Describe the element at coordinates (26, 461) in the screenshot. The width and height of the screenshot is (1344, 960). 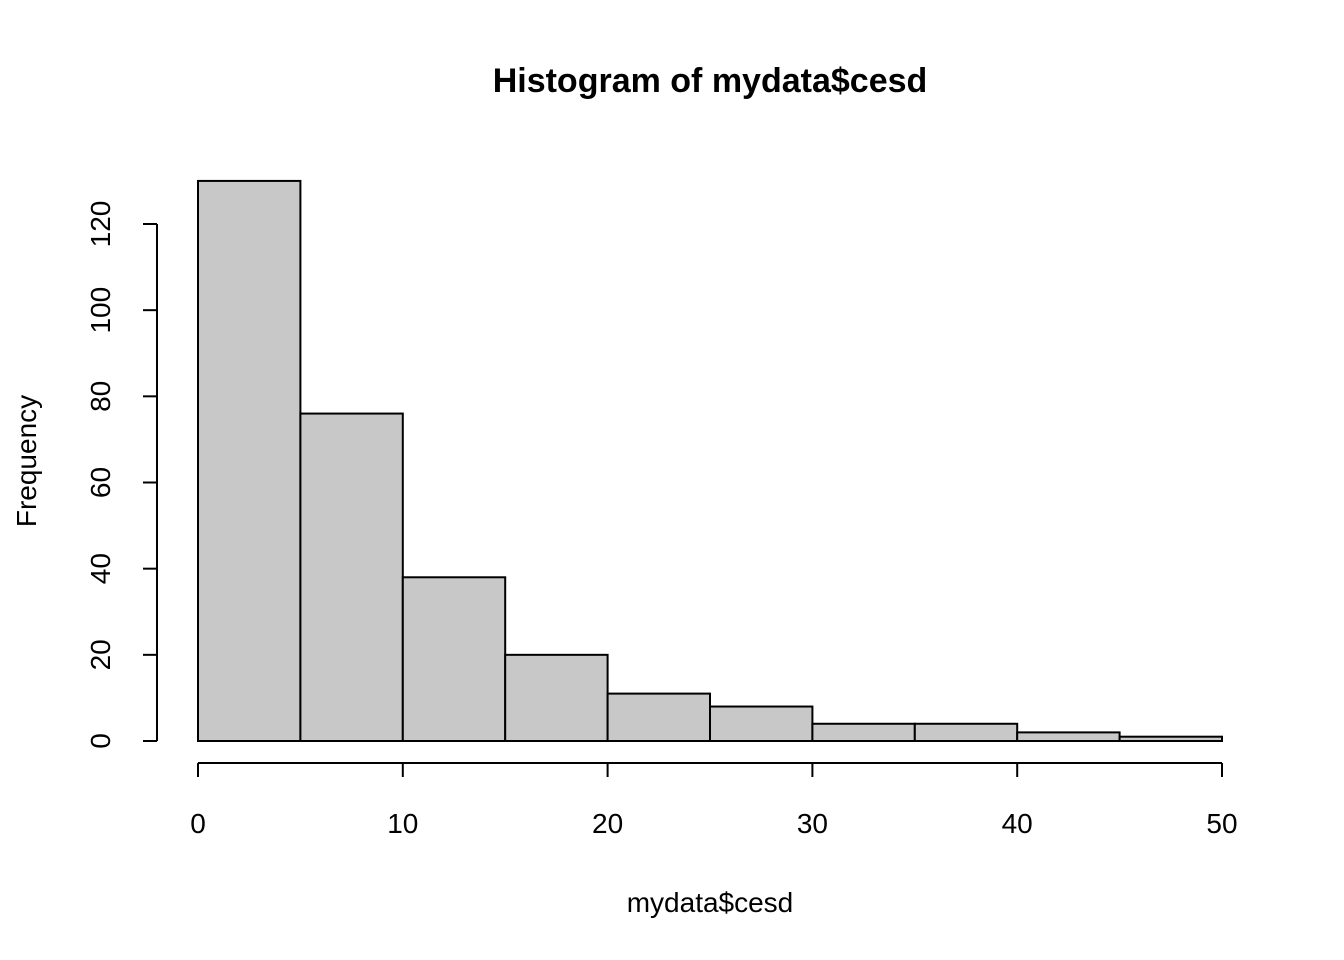
I see `y-axis-label: Frequency` at that location.